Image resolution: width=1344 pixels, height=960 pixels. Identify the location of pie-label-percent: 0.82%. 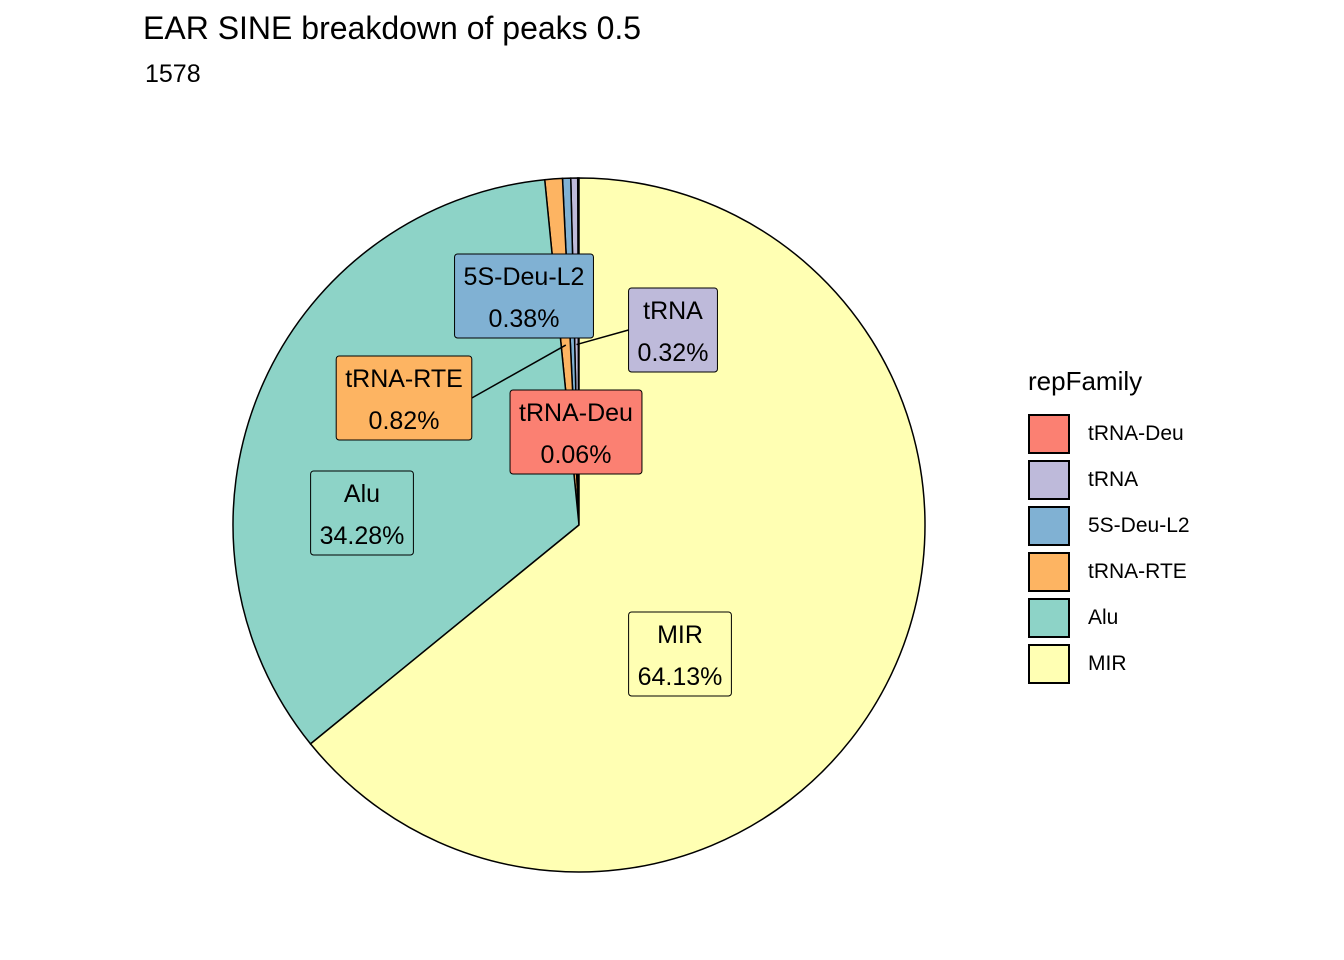
(404, 421).